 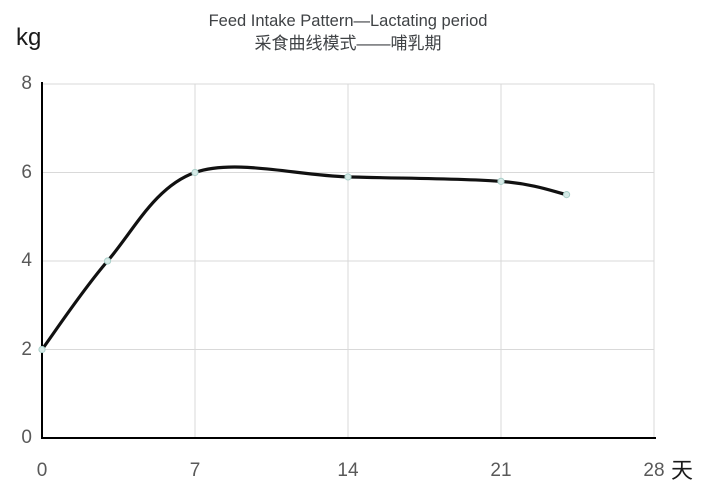 I want to click on y-axis-unit-label: kg, so click(x=29, y=37).